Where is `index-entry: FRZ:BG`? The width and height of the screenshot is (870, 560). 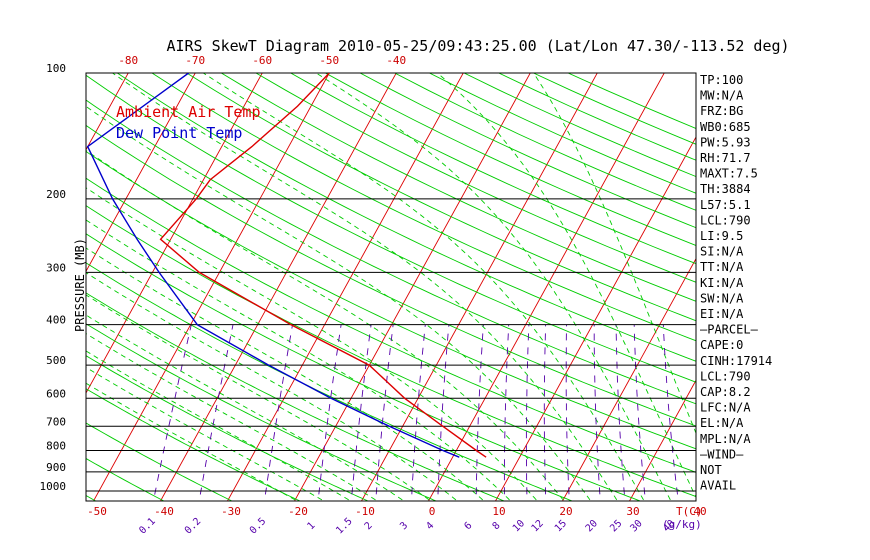 index-entry: FRZ:BG is located at coordinates (721, 111).